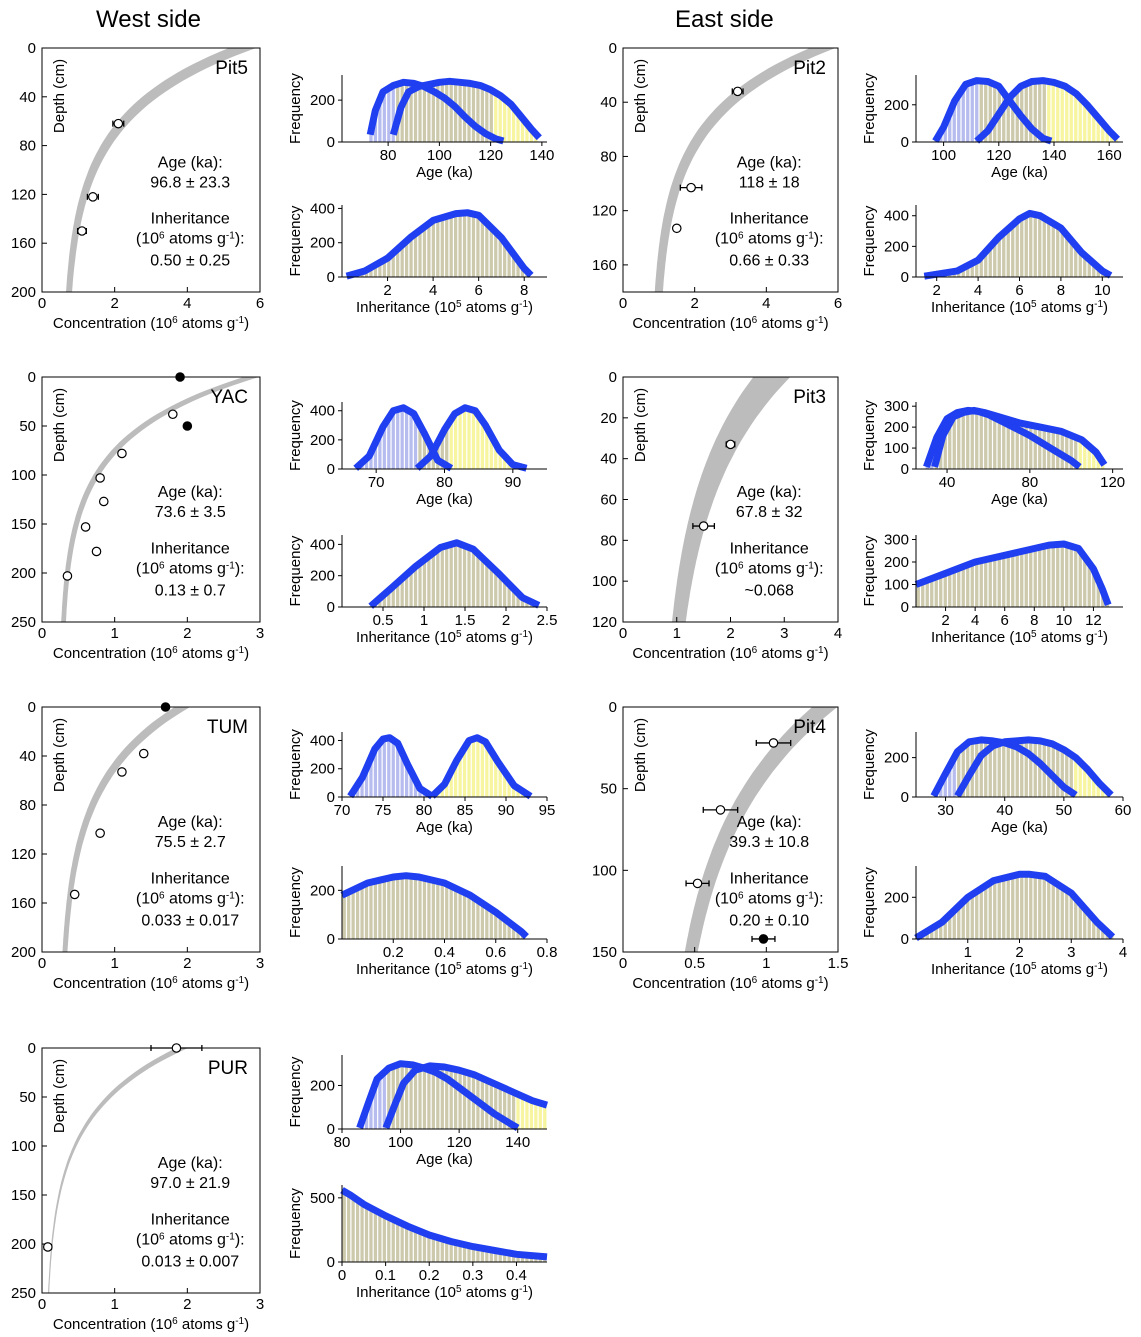 The width and height of the screenshot is (1141, 1337). What do you see at coordinates (190, 920) in the screenshot?
I see `inheritance-value: 0.033 ± 0.017` at bounding box center [190, 920].